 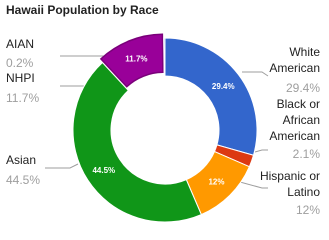 I want to click on slice-name: Hispanic or Latino, so click(x=289, y=184).